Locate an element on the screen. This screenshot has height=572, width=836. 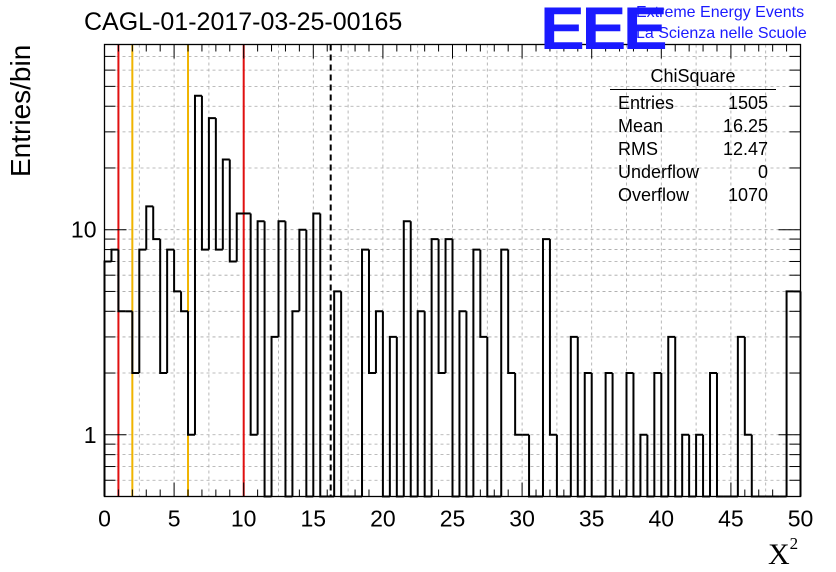
stats-value: 1070 is located at coordinates (747, 195).